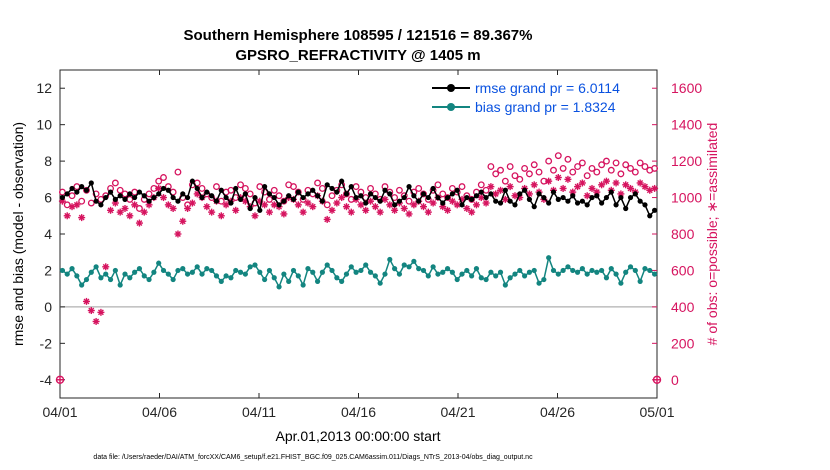  I want to click on left-y-tick-label: 4, so click(48, 234).